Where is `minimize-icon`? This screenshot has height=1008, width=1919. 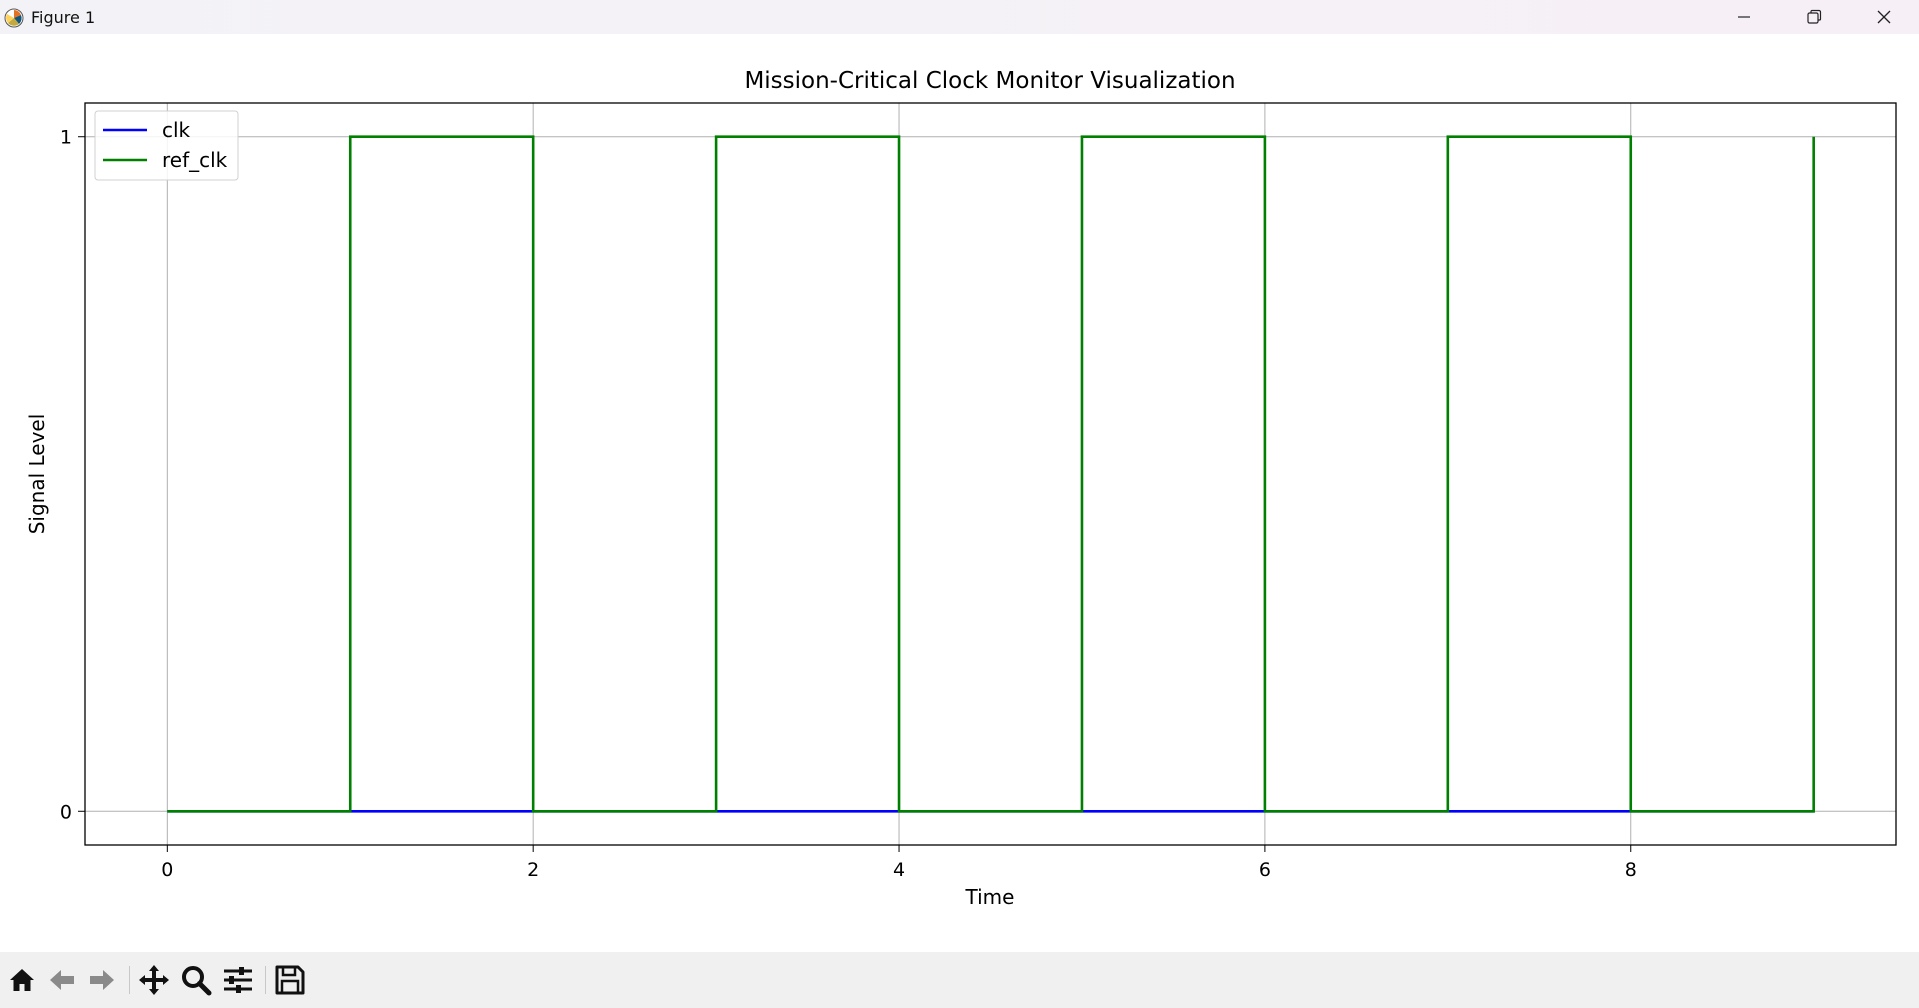 minimize-icon is located at coordinates (1744, 17).